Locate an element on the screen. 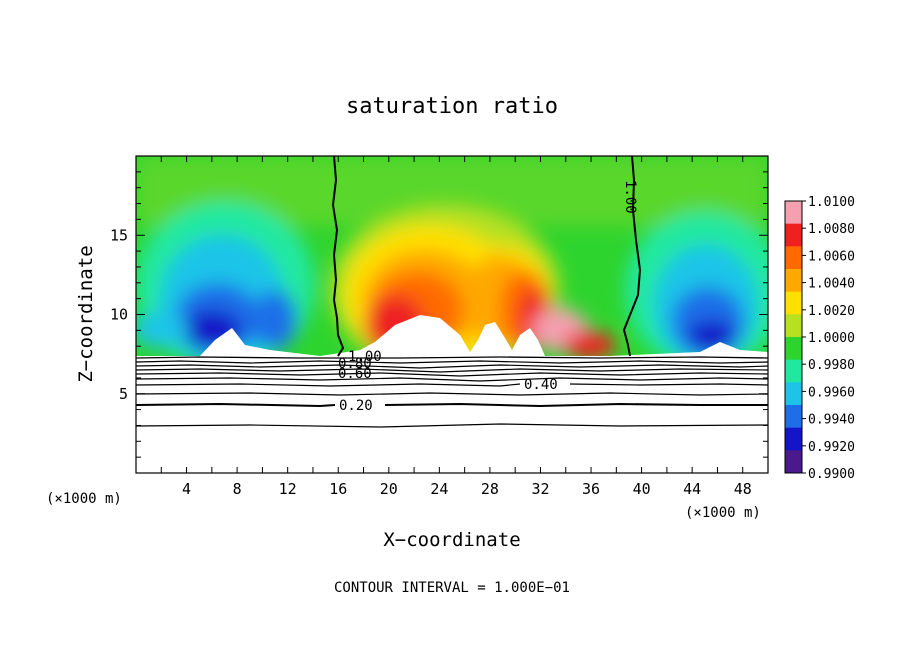 Image resolution: width=904 pixels, height=654 pixels. x-tick-label: 28 is located at coordinates (490, 489).